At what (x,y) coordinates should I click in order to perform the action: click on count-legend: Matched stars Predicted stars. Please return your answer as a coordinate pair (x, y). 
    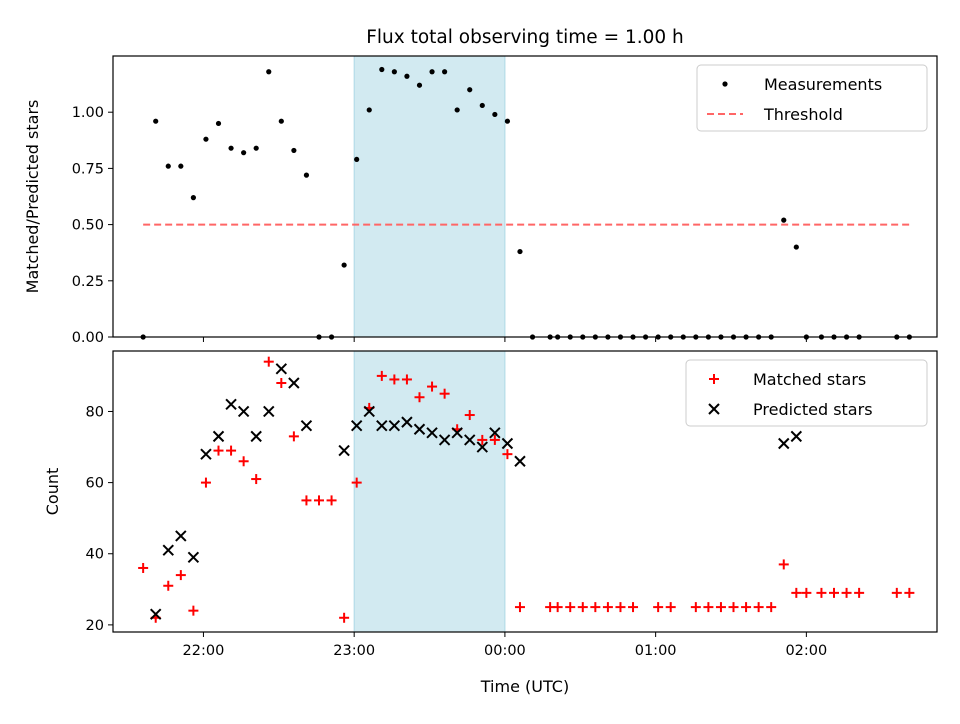
    Looking at the image, I should click on (806, 393).